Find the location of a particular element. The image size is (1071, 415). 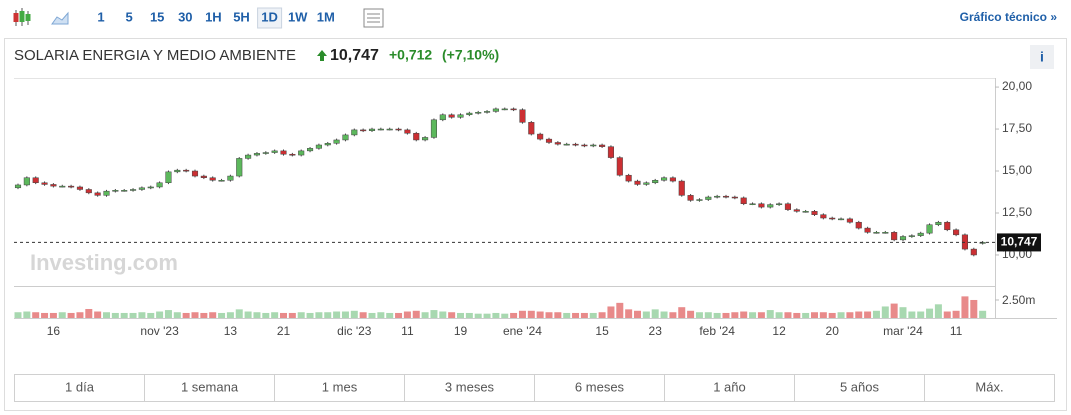

interval-button: 1W is located at coordinates (298, 16).